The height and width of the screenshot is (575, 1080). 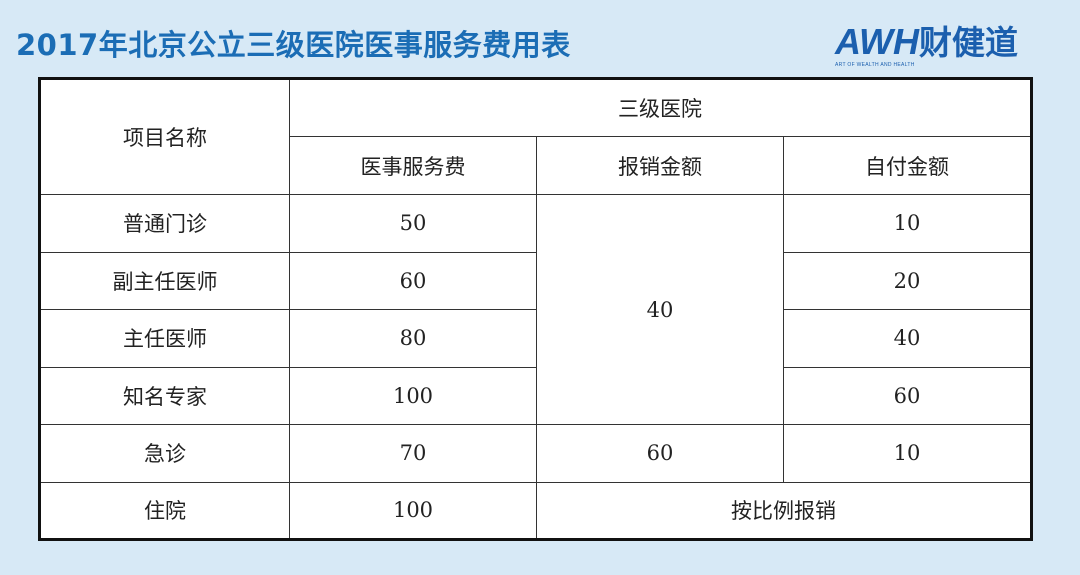 I want to click on table-row: 主任医师 80 40, so click(x=535, y=338).